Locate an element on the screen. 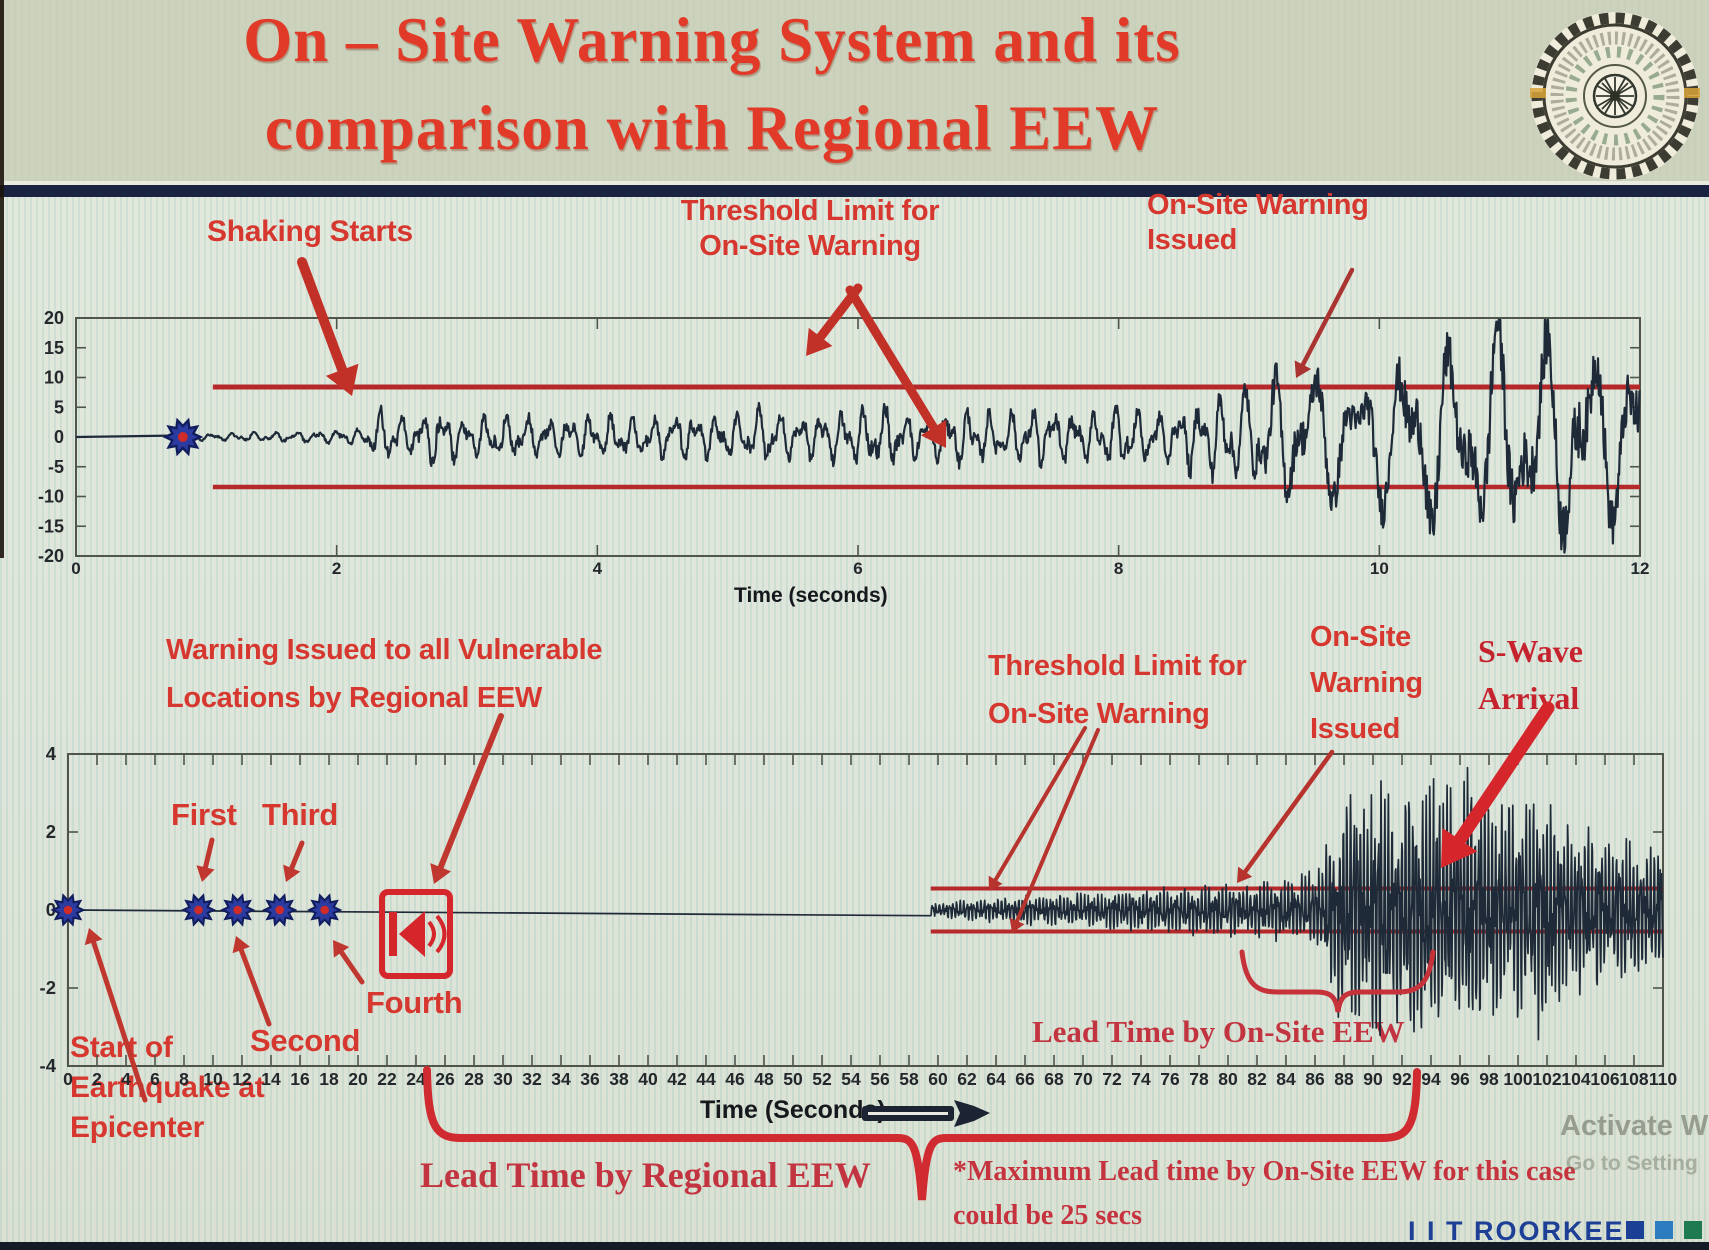  svg-text: 42 is located at coordinates (677, 1079).